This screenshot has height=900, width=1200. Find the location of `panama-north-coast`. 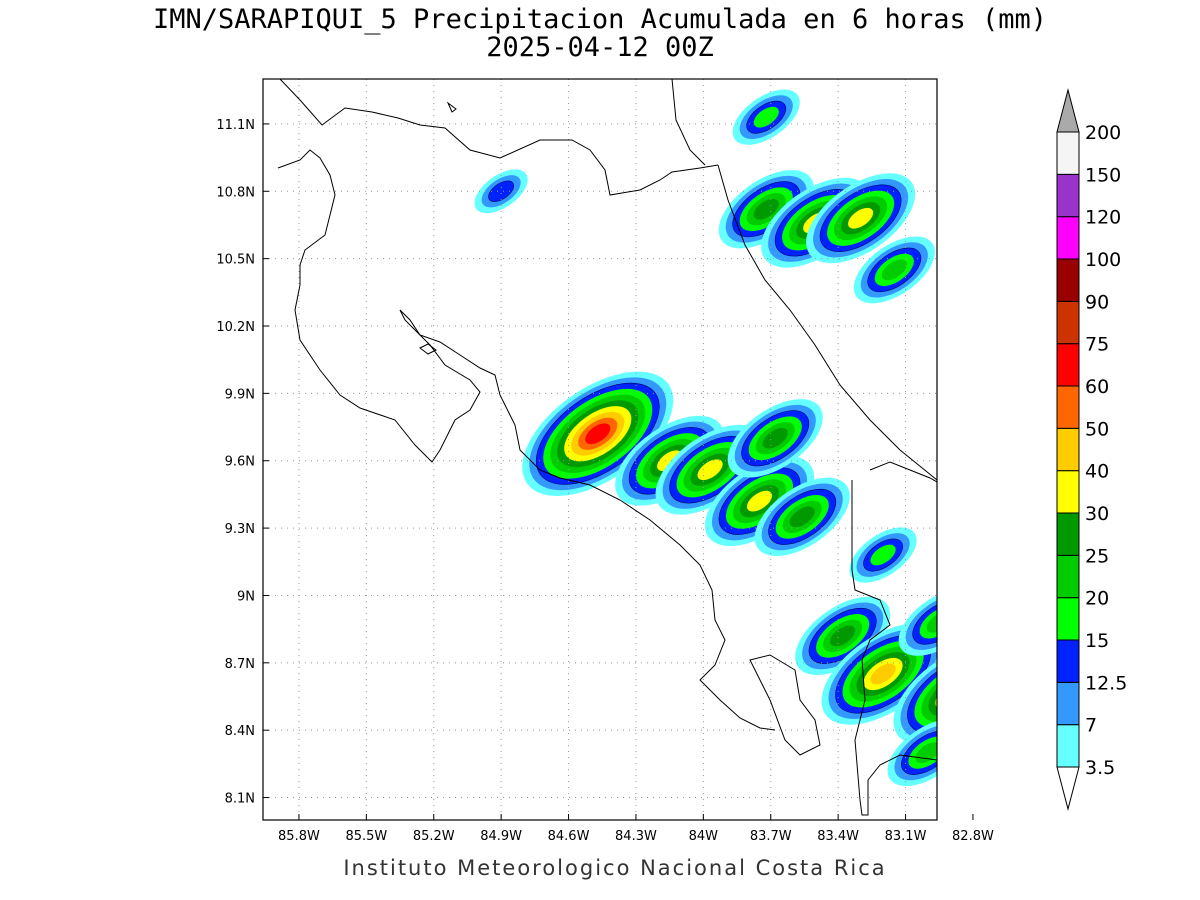

panama-north-coast is located at coordinates (903, 472).